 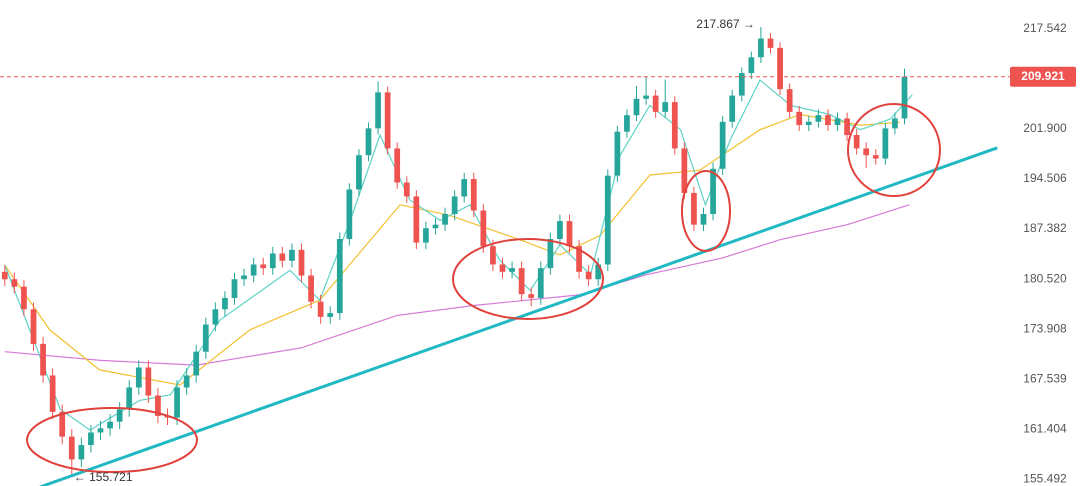 What do you see at coordinates (103, 477) in the screenshot?
I see `low-annotation: ← 155.721` at bounding box center [103, 477].